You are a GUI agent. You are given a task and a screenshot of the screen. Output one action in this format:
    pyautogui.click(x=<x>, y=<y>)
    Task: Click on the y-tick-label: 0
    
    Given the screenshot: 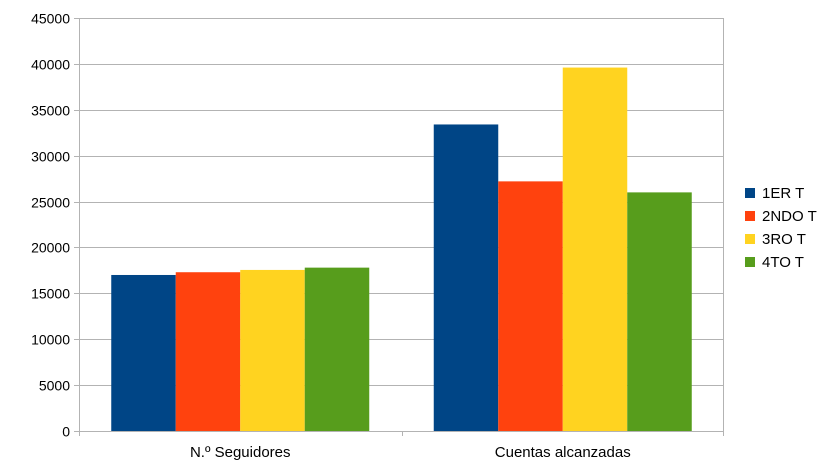 What is the action you would take?
    pyautogui.click(x=66, y=432)
    